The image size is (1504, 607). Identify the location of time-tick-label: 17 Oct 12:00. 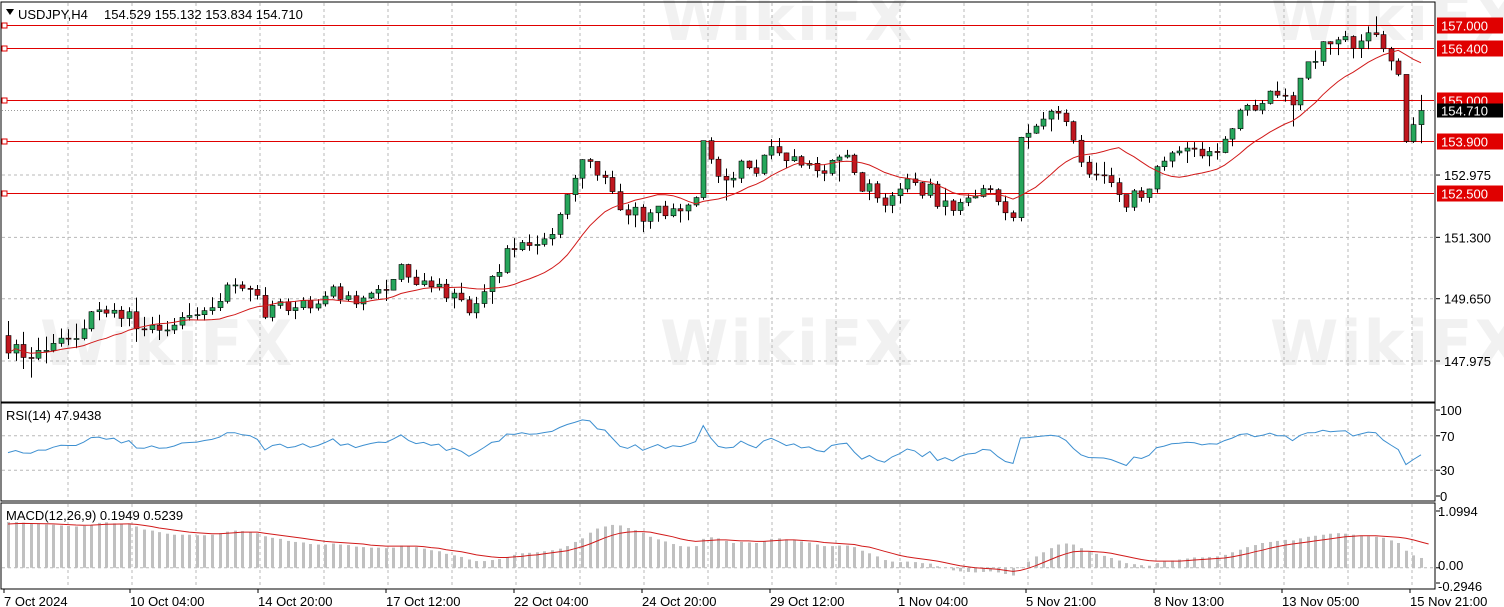
(423, 600).